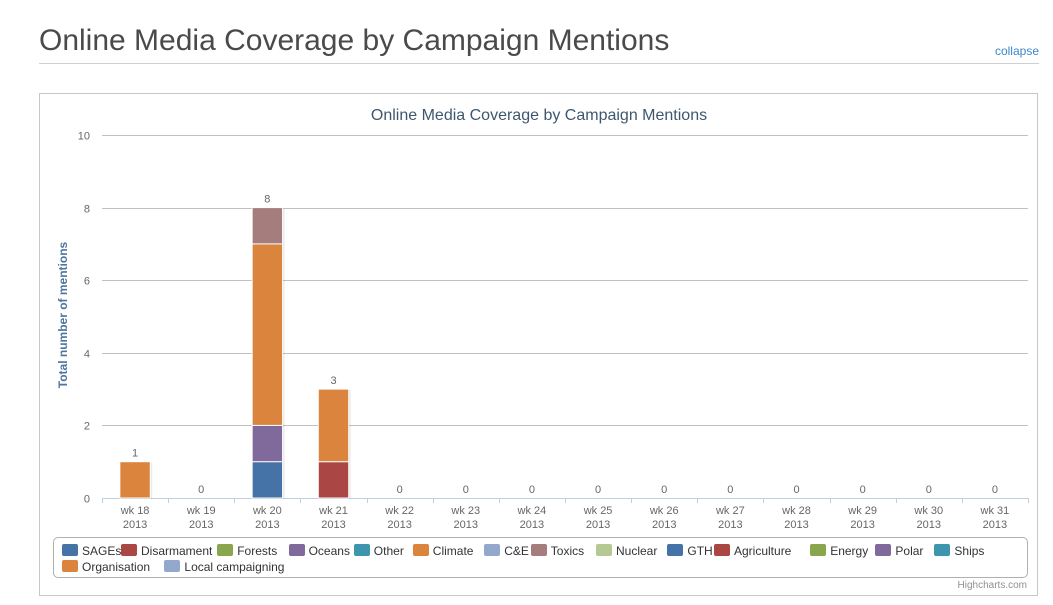  What do you see at coordinates (1016, 51) in the screenshot?
I see `collapse-link: collapse` at bounding box center [1016, 51].